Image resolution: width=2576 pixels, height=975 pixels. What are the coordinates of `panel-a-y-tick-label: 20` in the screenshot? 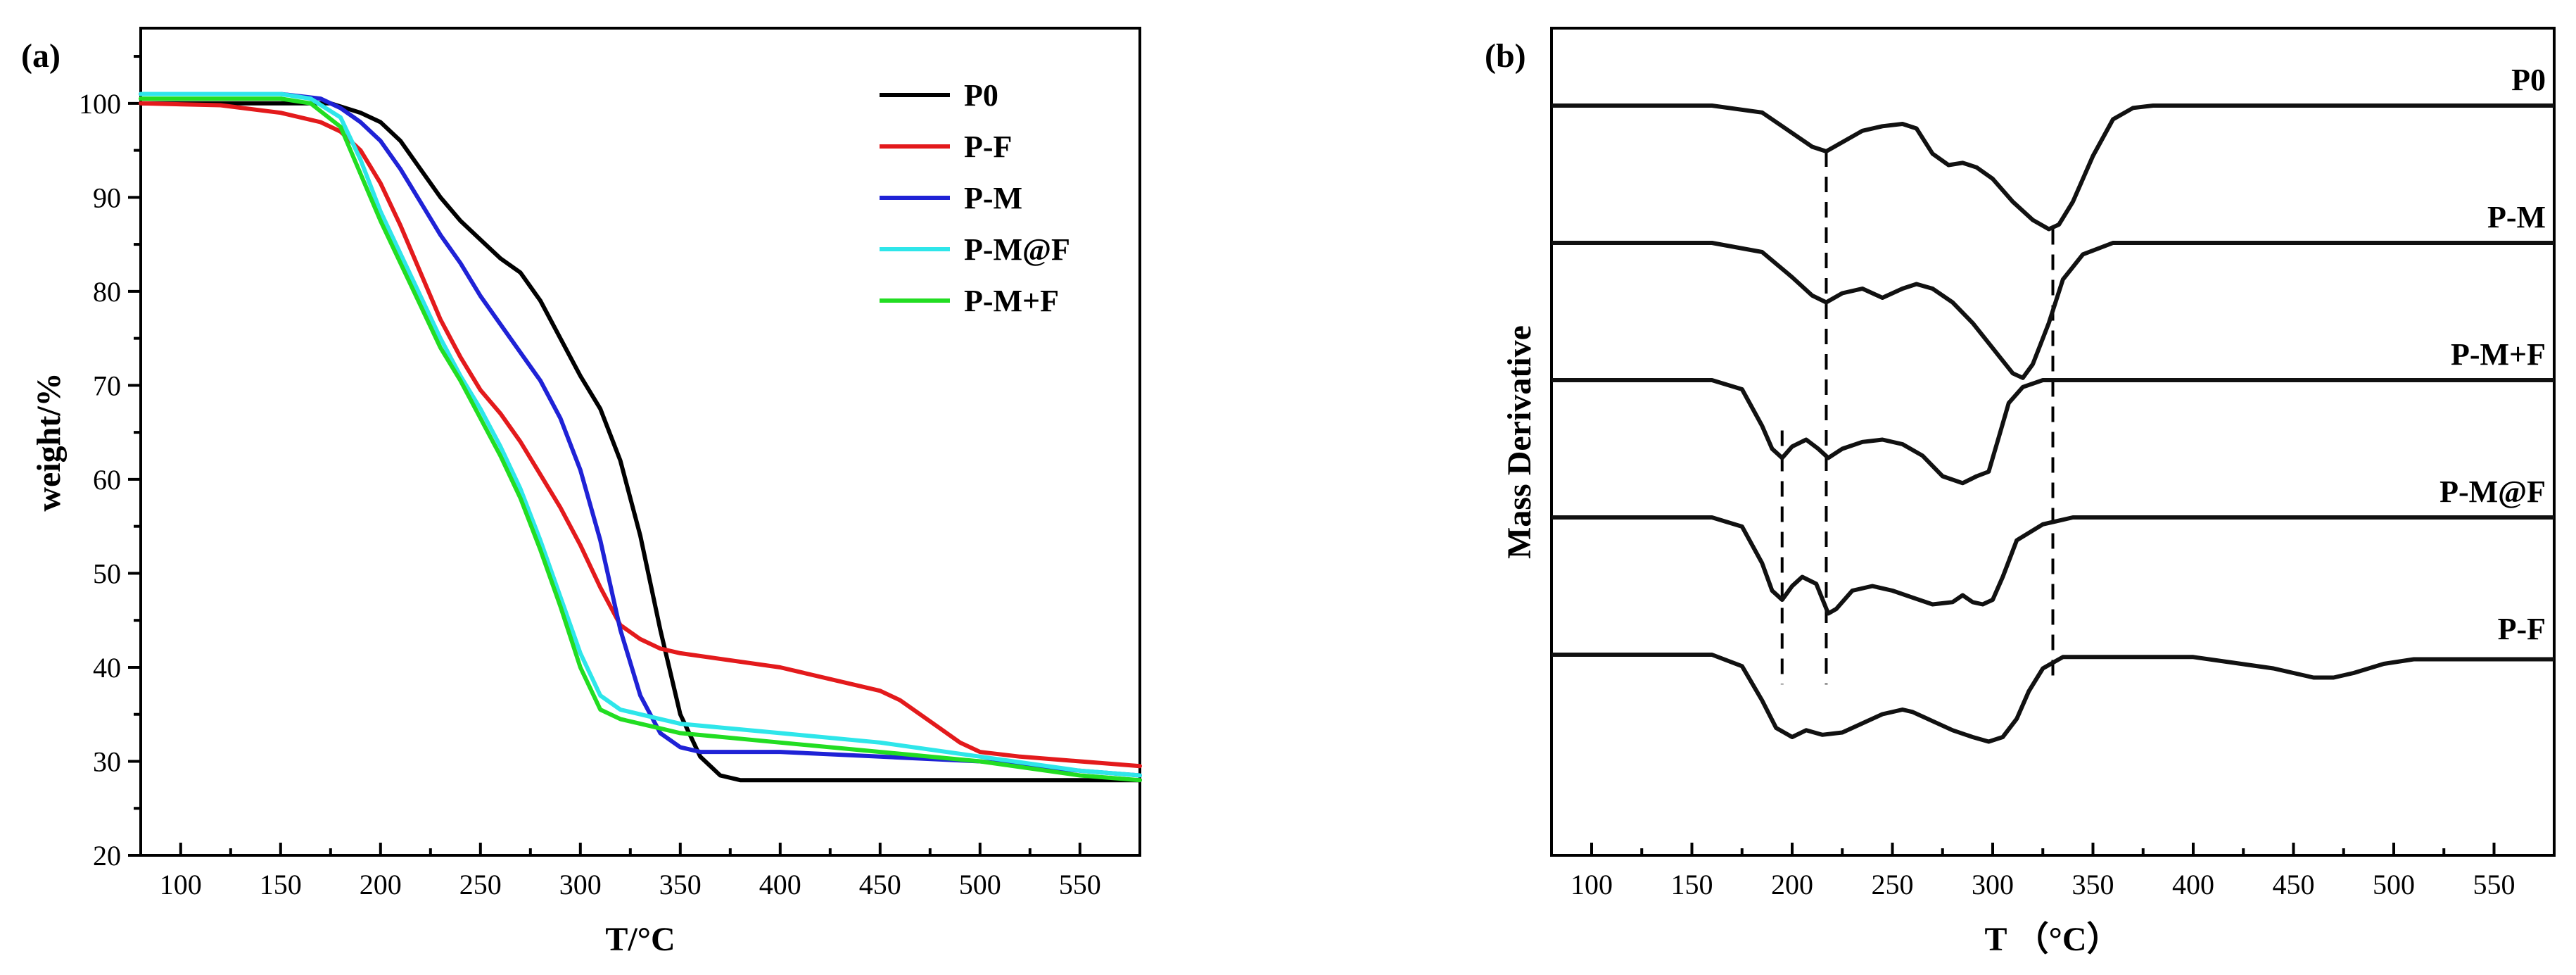 It's located at (107, 856).